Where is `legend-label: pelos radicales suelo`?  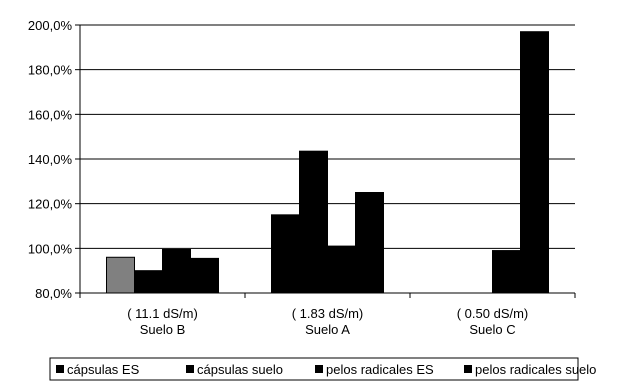
legend-label: pelos radicales suelo is located at coordinates (535, 369).